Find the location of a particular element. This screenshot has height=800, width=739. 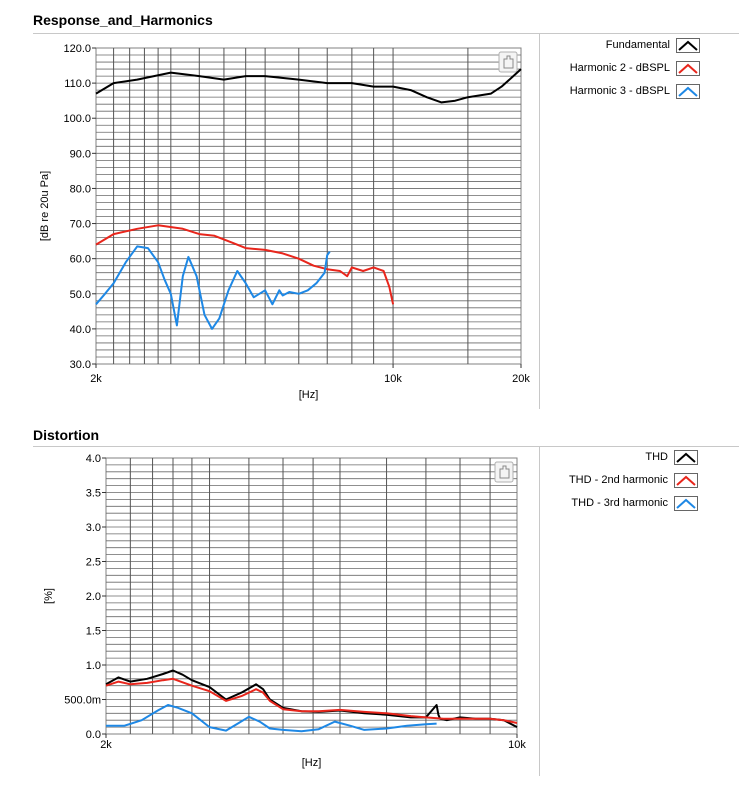

legend-item: Harmonic 2 - dBSPL is located at coordinates (635, 68).